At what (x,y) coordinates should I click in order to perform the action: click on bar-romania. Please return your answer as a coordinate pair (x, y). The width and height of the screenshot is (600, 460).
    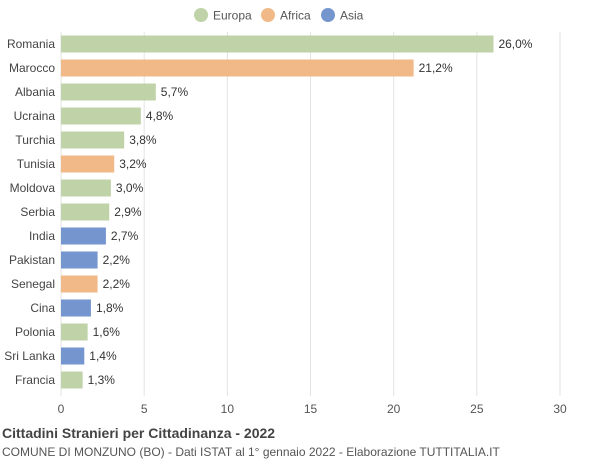
    Looking at the image, I should click on (277, 44).